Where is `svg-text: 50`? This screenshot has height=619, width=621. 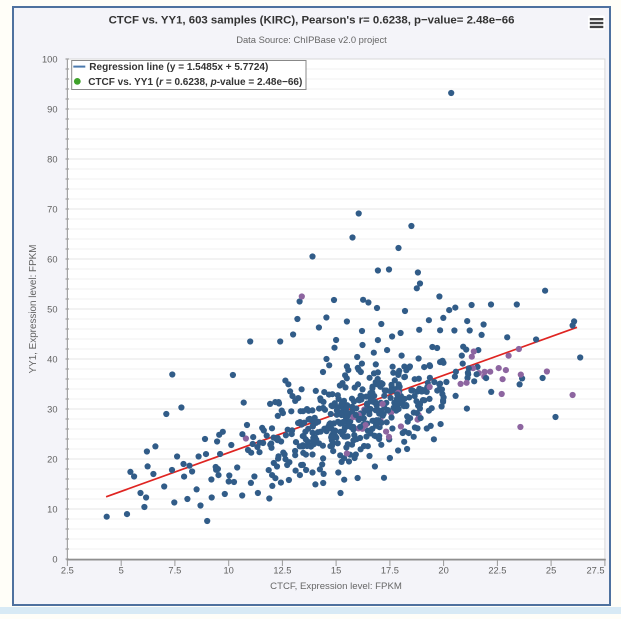 svg-text: 50 is located at coordinates (52, 309).